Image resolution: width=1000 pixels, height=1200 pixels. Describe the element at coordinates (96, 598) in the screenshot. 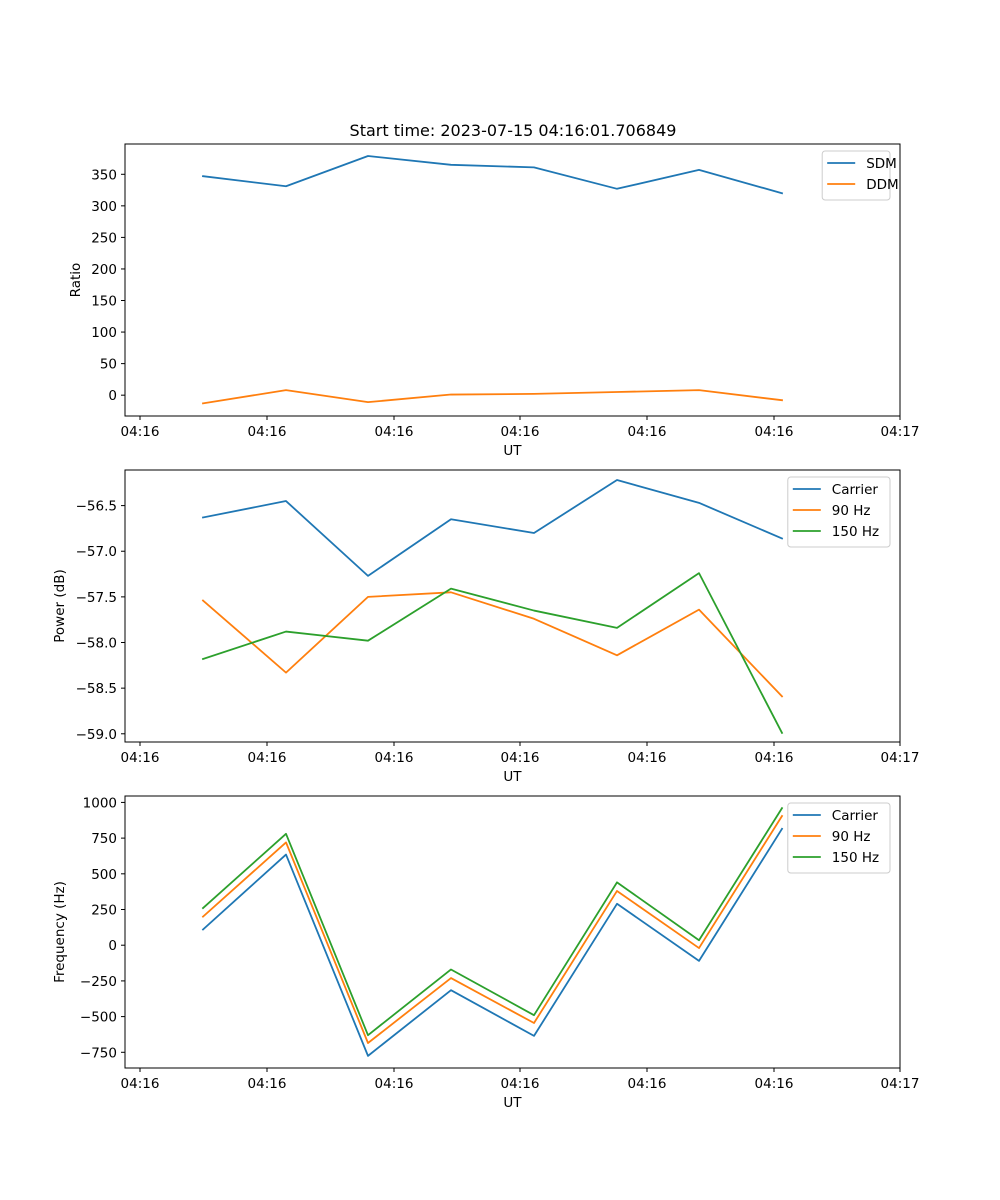

I see `y-tick-label: −57.5` at that location.